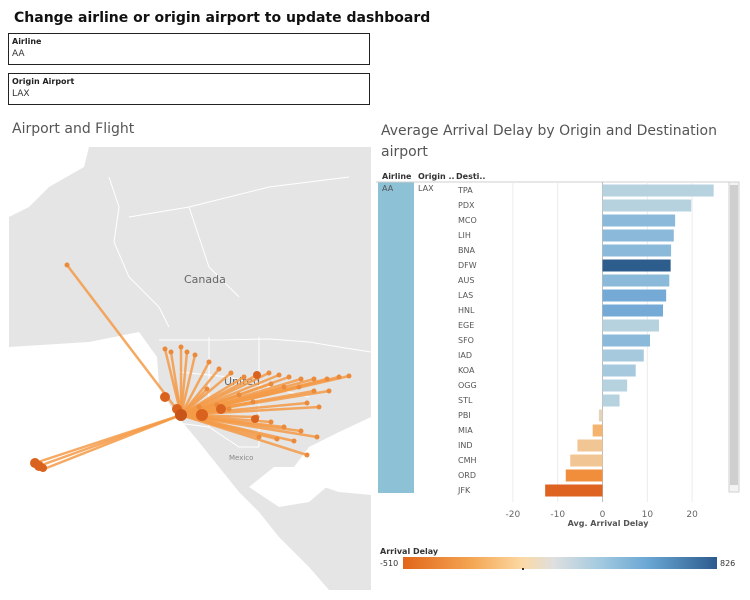 The width and height of the screenshot is (750, 600). I want to click on origin-airport-marker, so click(181, 415).